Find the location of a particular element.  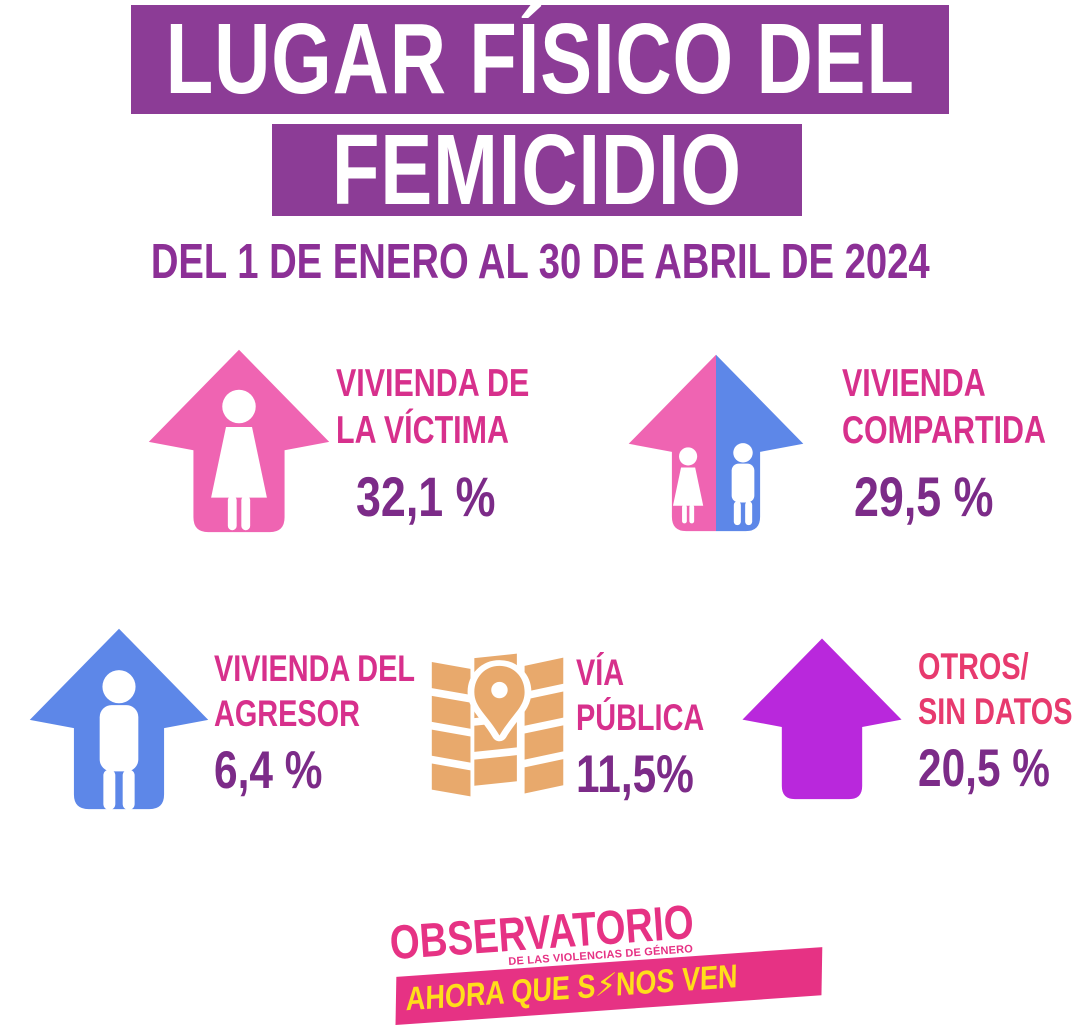

title-banner-line2: FEMICIDIO is located at coordinates (537, 170).